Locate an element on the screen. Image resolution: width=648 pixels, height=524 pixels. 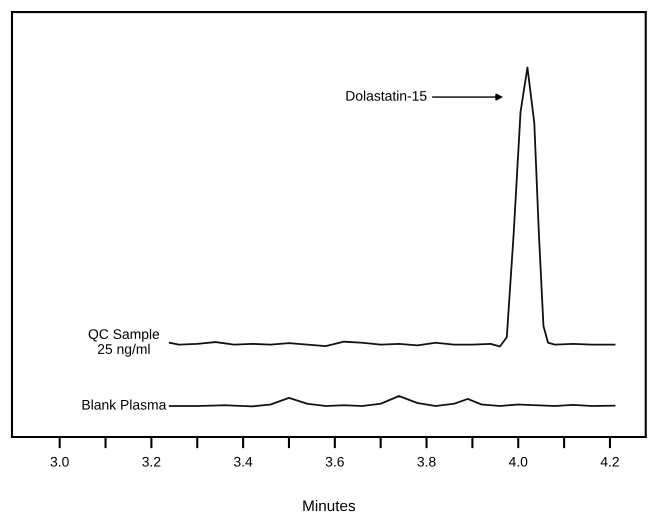
series-label: Blank Plasma is located at coordinates (124, 405).